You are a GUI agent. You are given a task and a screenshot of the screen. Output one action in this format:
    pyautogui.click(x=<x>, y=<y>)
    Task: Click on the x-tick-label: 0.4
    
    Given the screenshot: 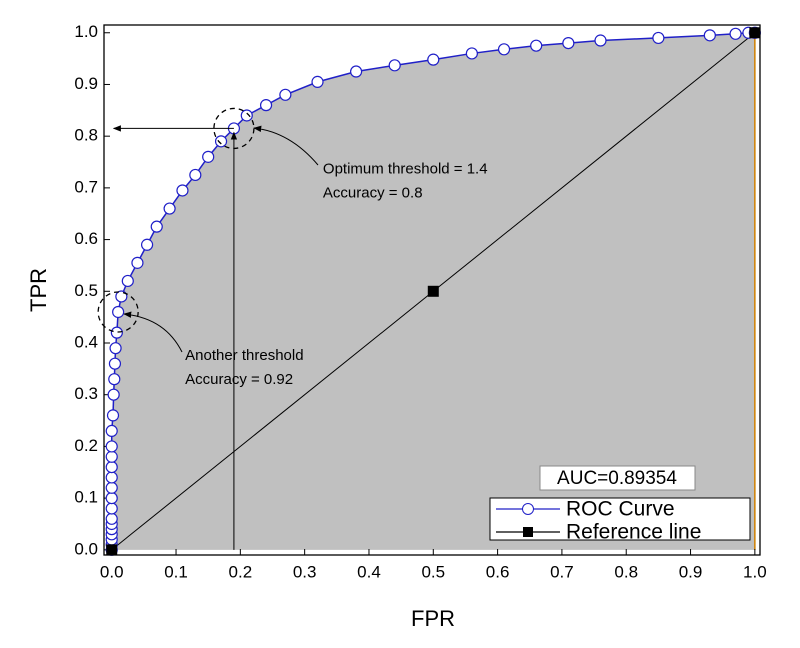 What is the action you would take?
    pyautogui.click(x=369, y=571)
    